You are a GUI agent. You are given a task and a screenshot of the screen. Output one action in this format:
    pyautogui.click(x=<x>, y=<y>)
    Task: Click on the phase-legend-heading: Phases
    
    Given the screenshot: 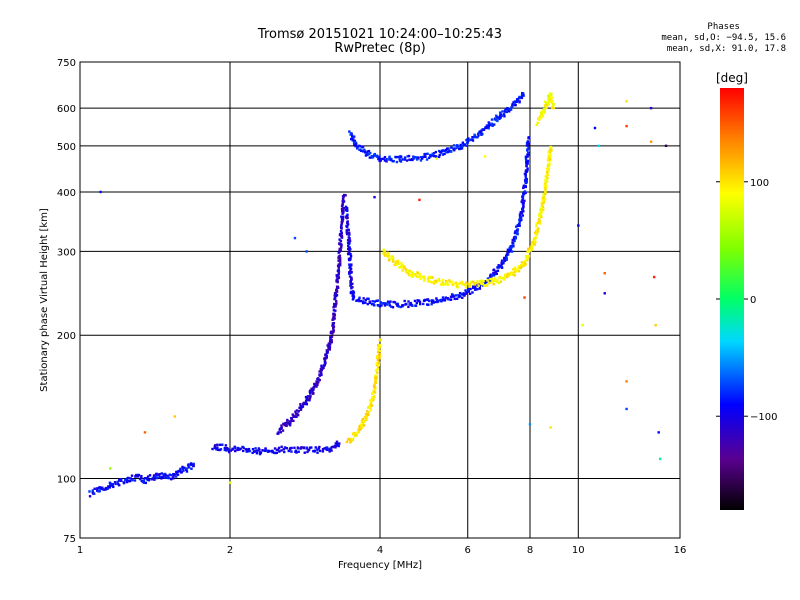 What is the action you would take?
    pyautogui.click(x=723, y=27)
    